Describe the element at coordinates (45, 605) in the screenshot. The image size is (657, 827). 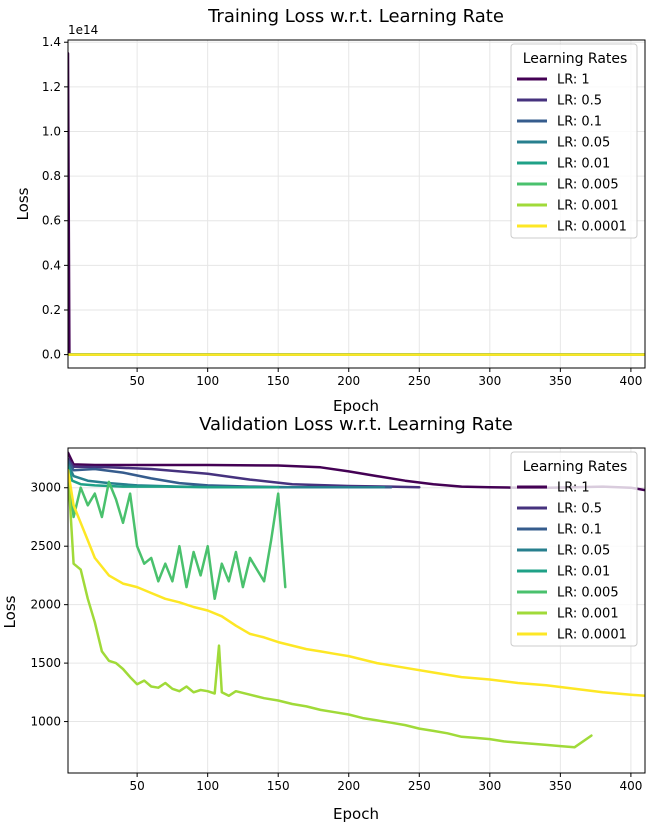
I see `y-tick-label: 2000` at that location.